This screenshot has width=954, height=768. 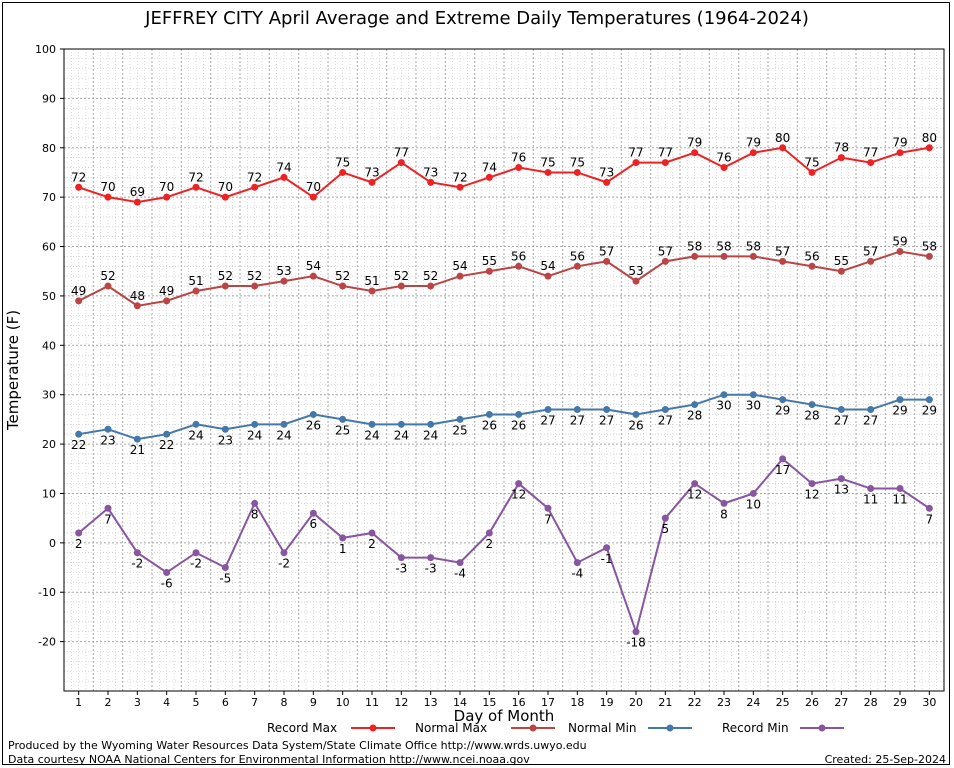 What do you see at coordinates (49, 98) in the screenshot?
I see `y-tick-label: 90` at bounding box center [49, 98].